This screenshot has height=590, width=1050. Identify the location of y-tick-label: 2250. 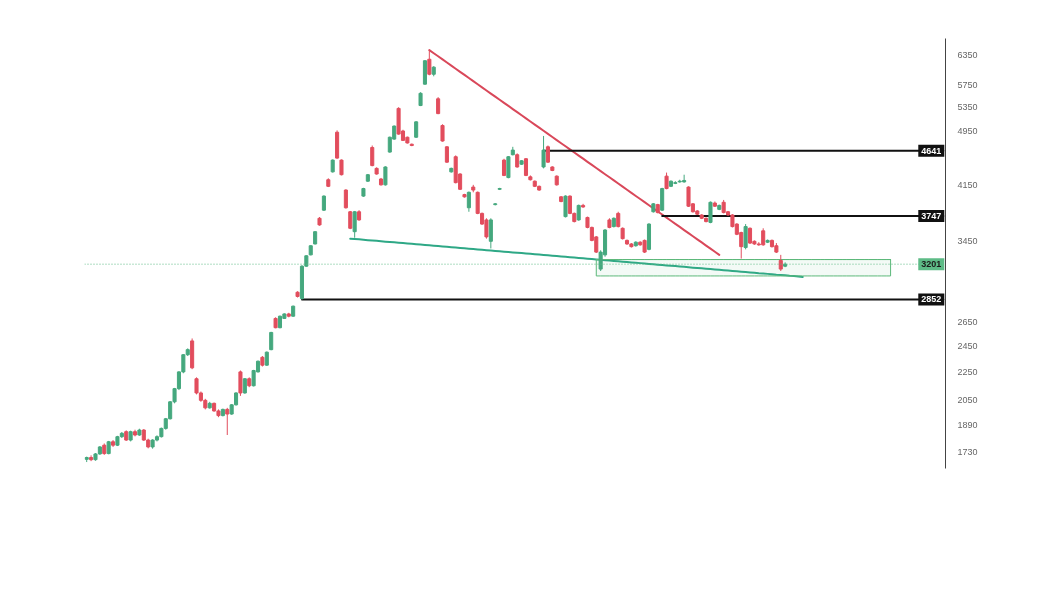
(967, 371).